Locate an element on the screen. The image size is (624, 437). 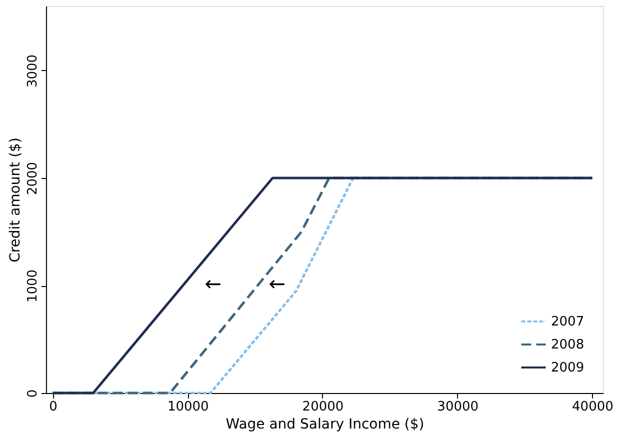
x-tick-label: 20000 is located at coordinates (323, 407).